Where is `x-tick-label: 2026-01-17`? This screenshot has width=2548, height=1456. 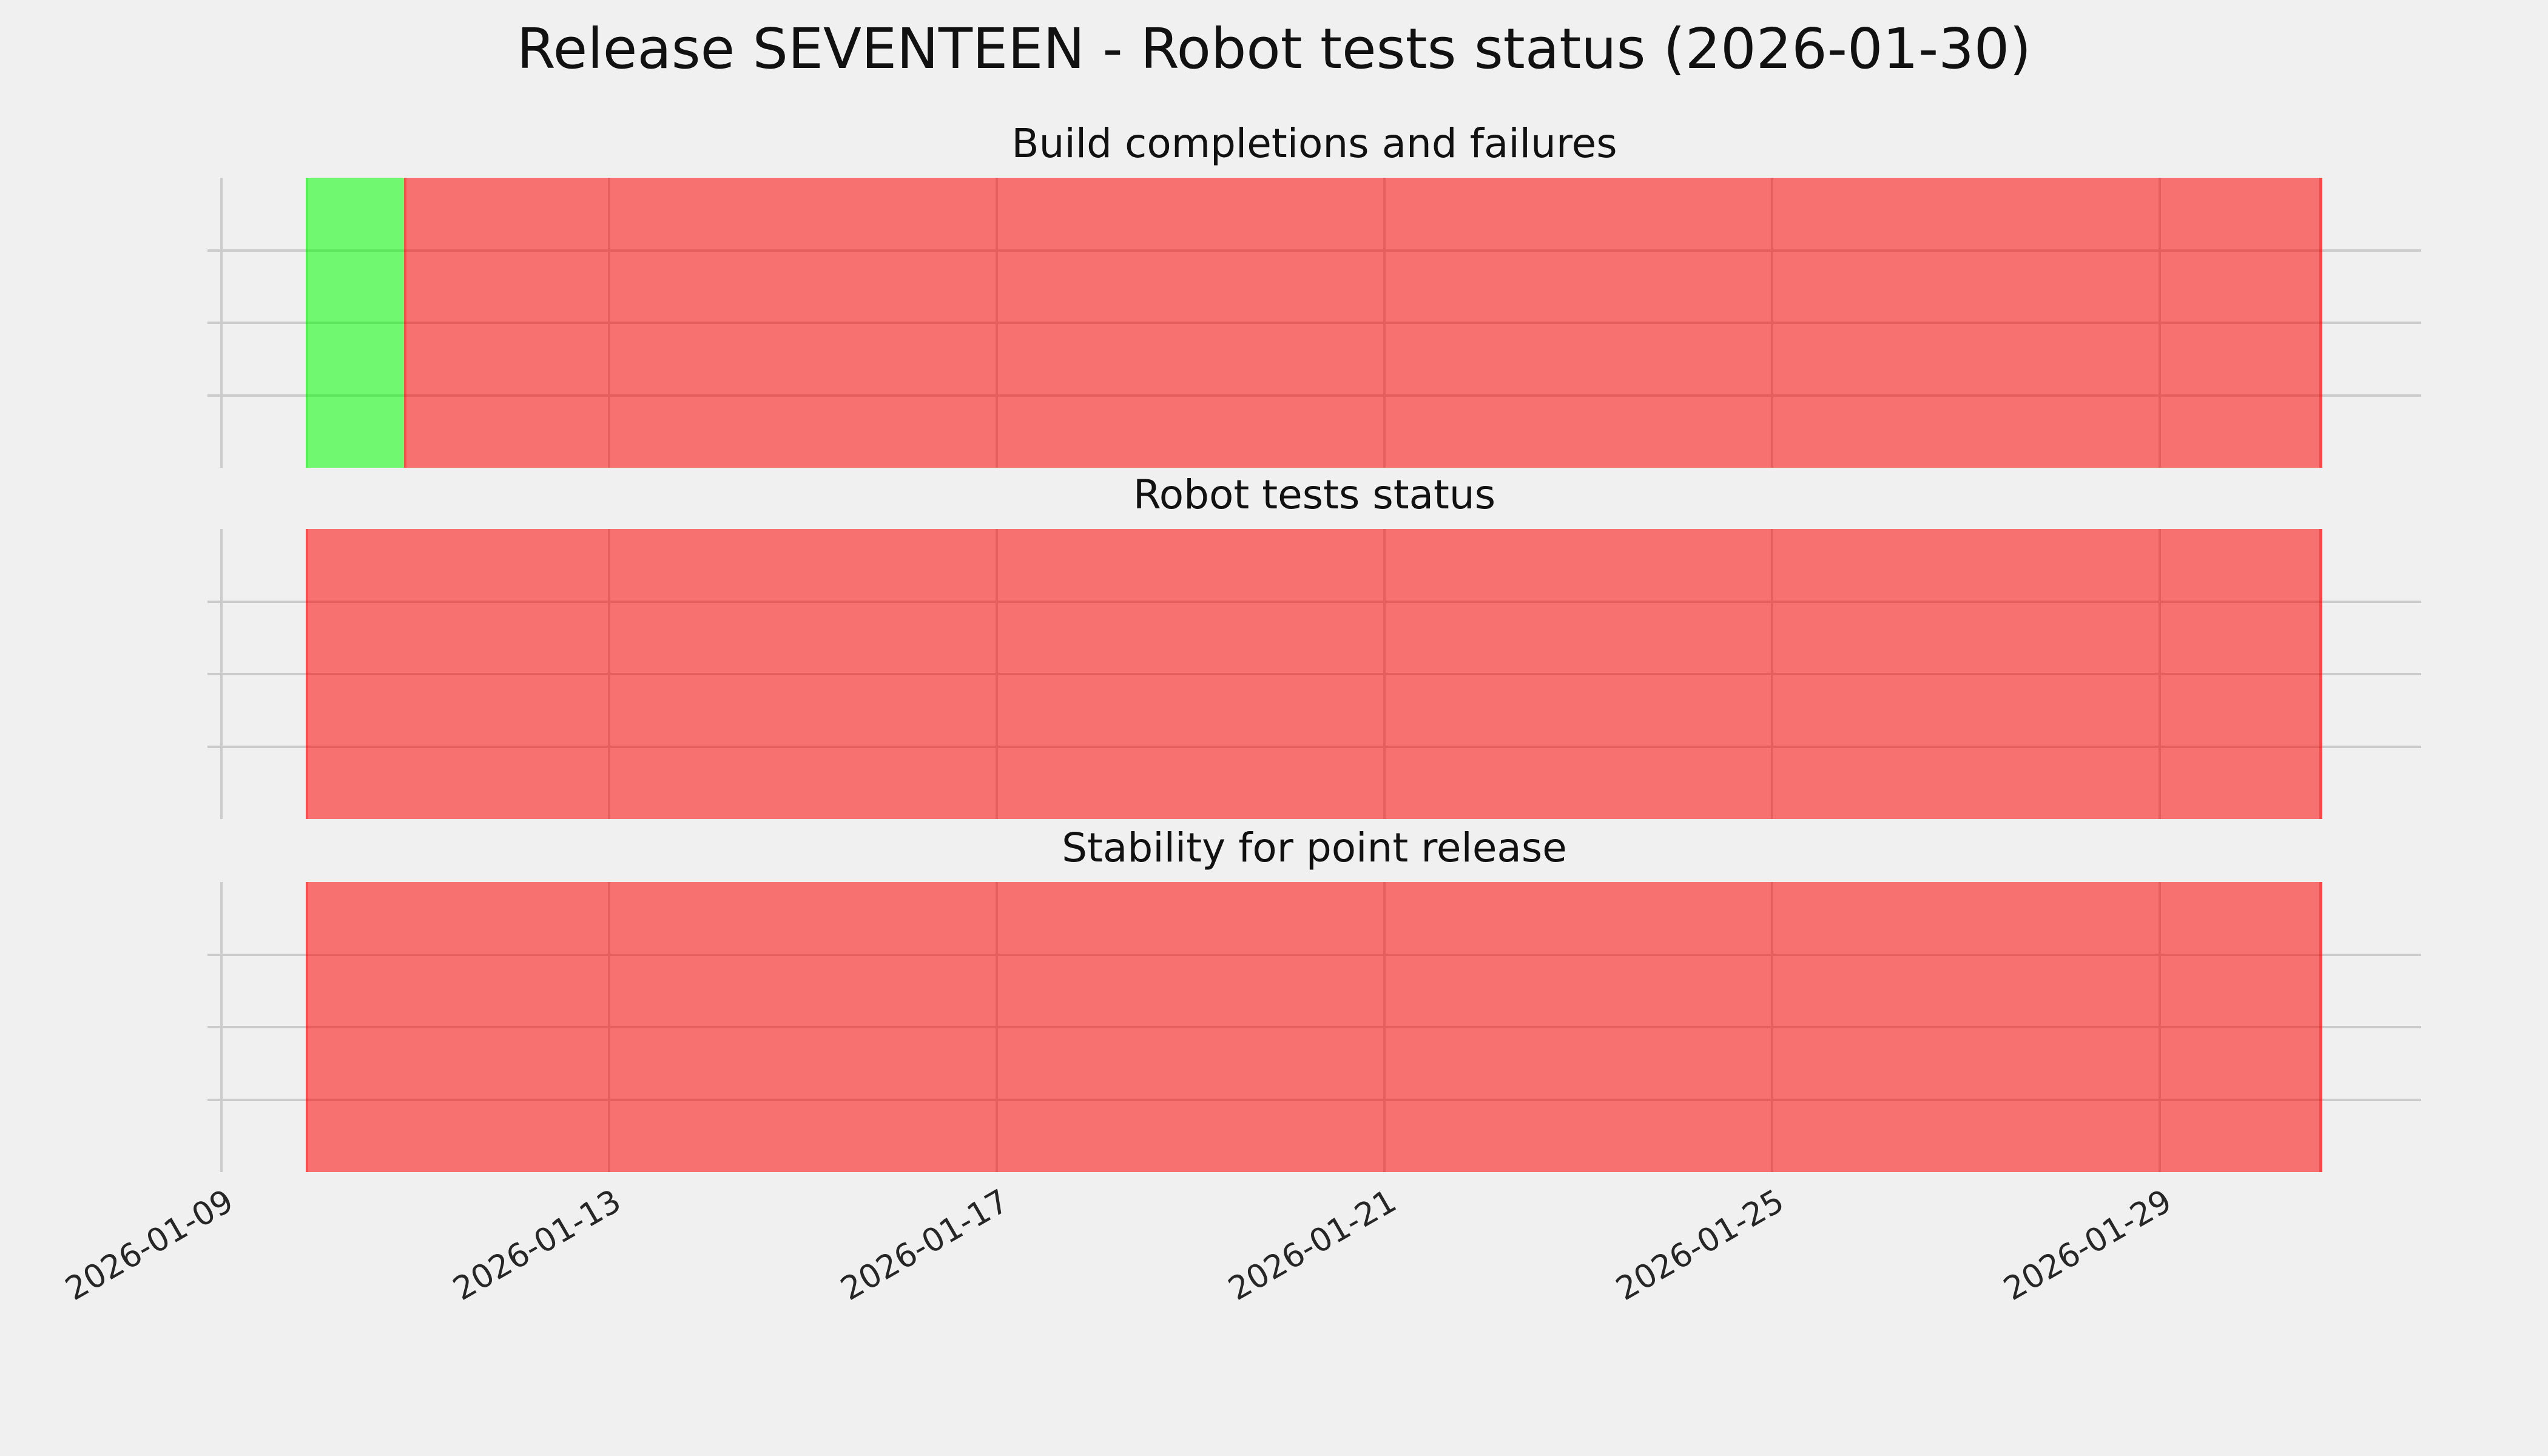 x-tick-label: 2026-01-17 is located at coordinates (925, 1245).